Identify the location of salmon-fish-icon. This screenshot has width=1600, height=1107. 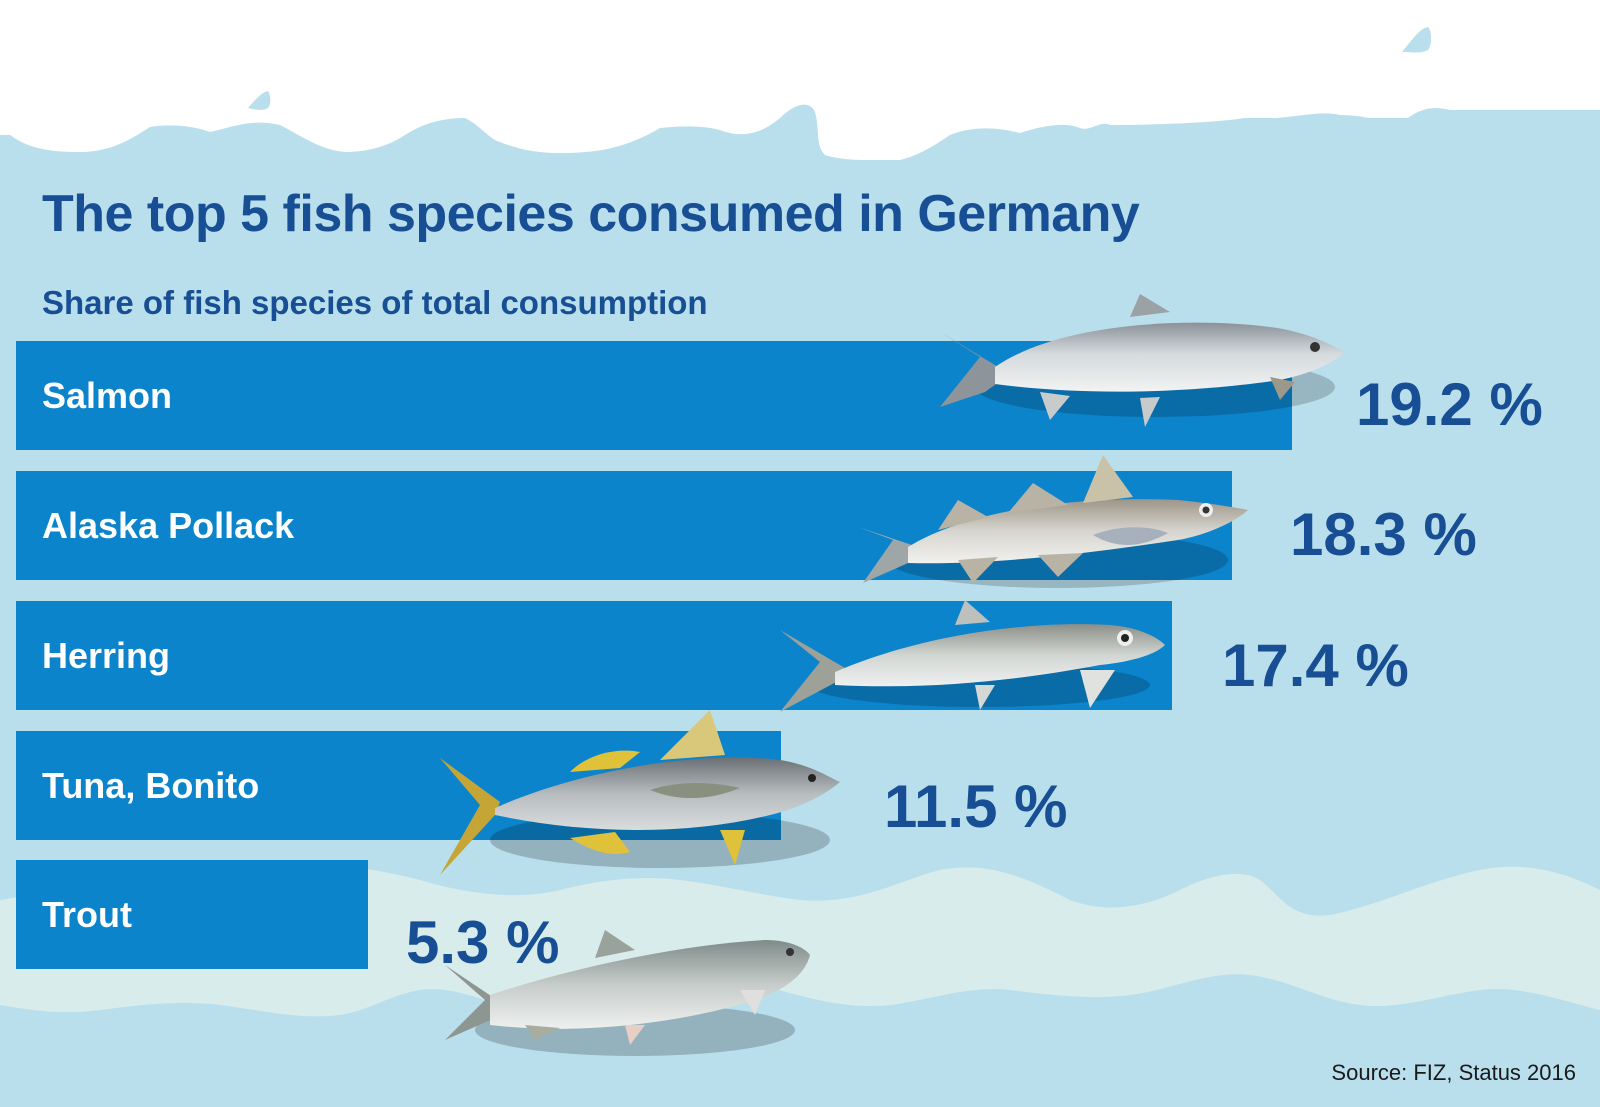
(1142, 360).